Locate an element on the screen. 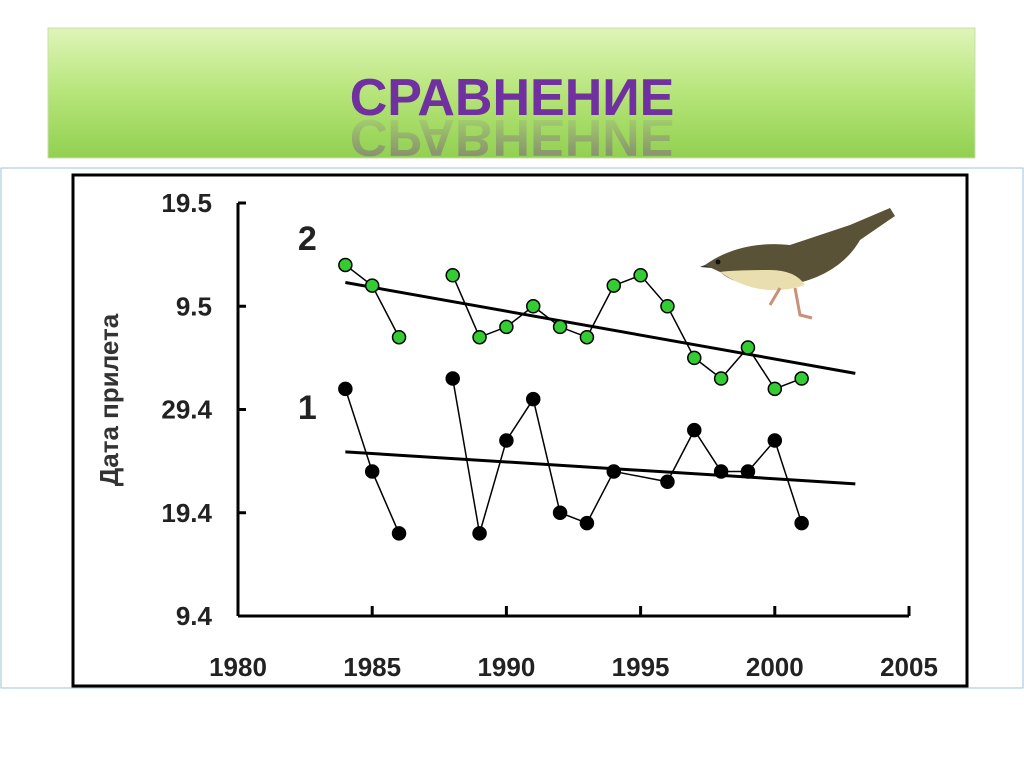  x-tick-label: 2005 is located at coordinates (909, 667).